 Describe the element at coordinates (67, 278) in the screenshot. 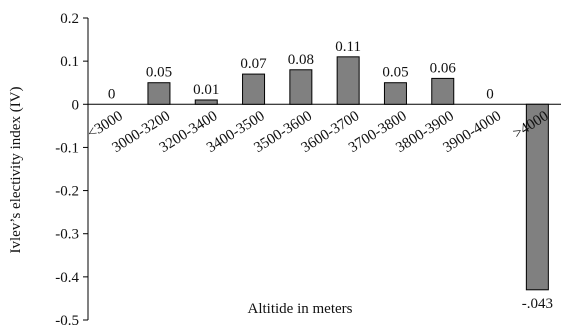

I see `y-tick-label: -0.4` at that location.